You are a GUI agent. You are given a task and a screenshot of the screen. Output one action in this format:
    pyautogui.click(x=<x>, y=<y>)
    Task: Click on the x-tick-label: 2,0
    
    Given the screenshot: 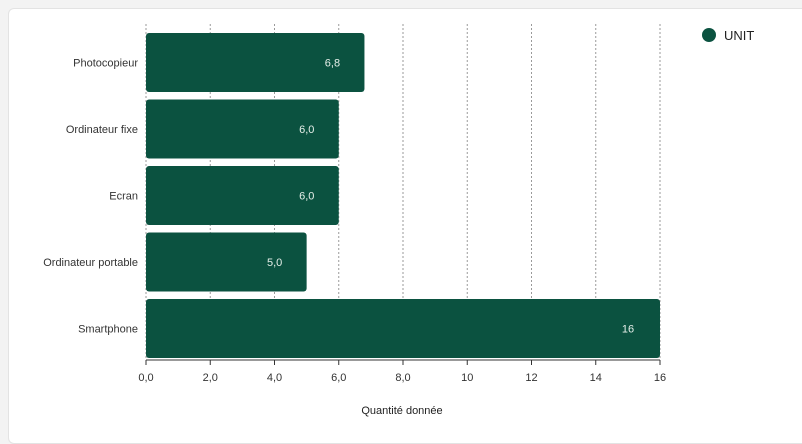 What is the action you would take?
    pyautogui.click(x=210, y=378)
    